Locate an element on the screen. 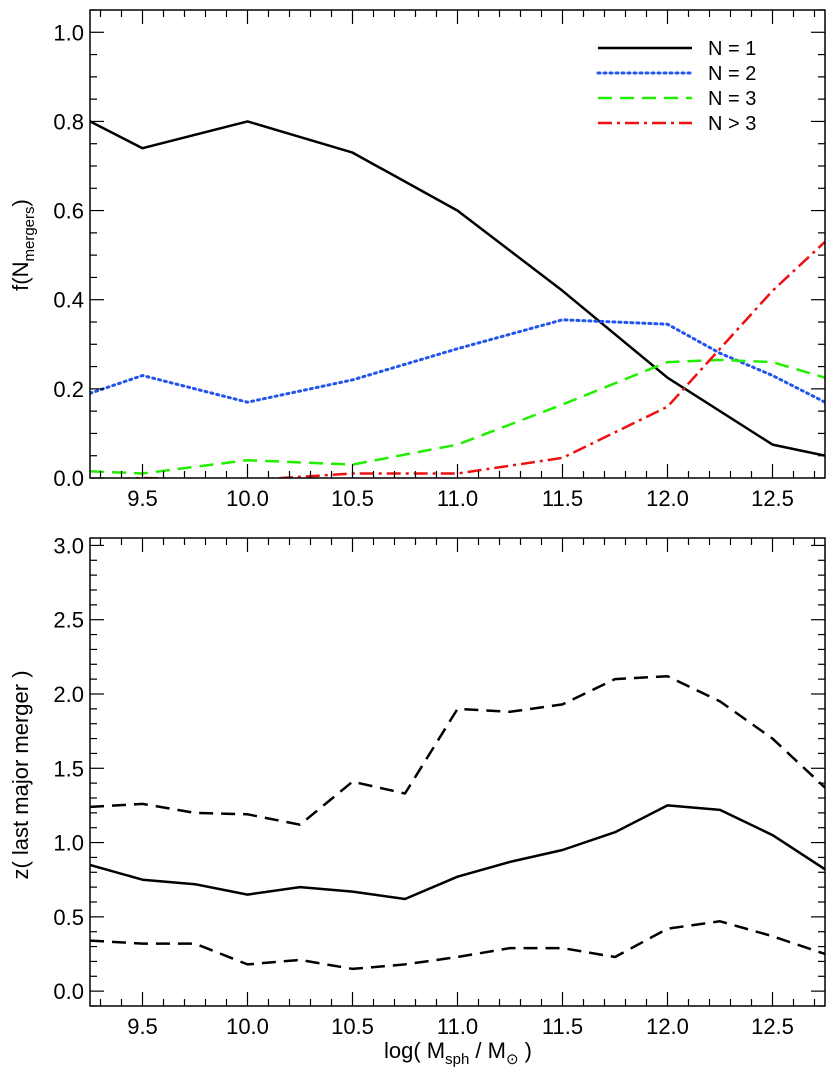 This screenshot has width=830, height=1074. y-axis-label-top: f(Nmergers) is located at coordinates (23, 245).